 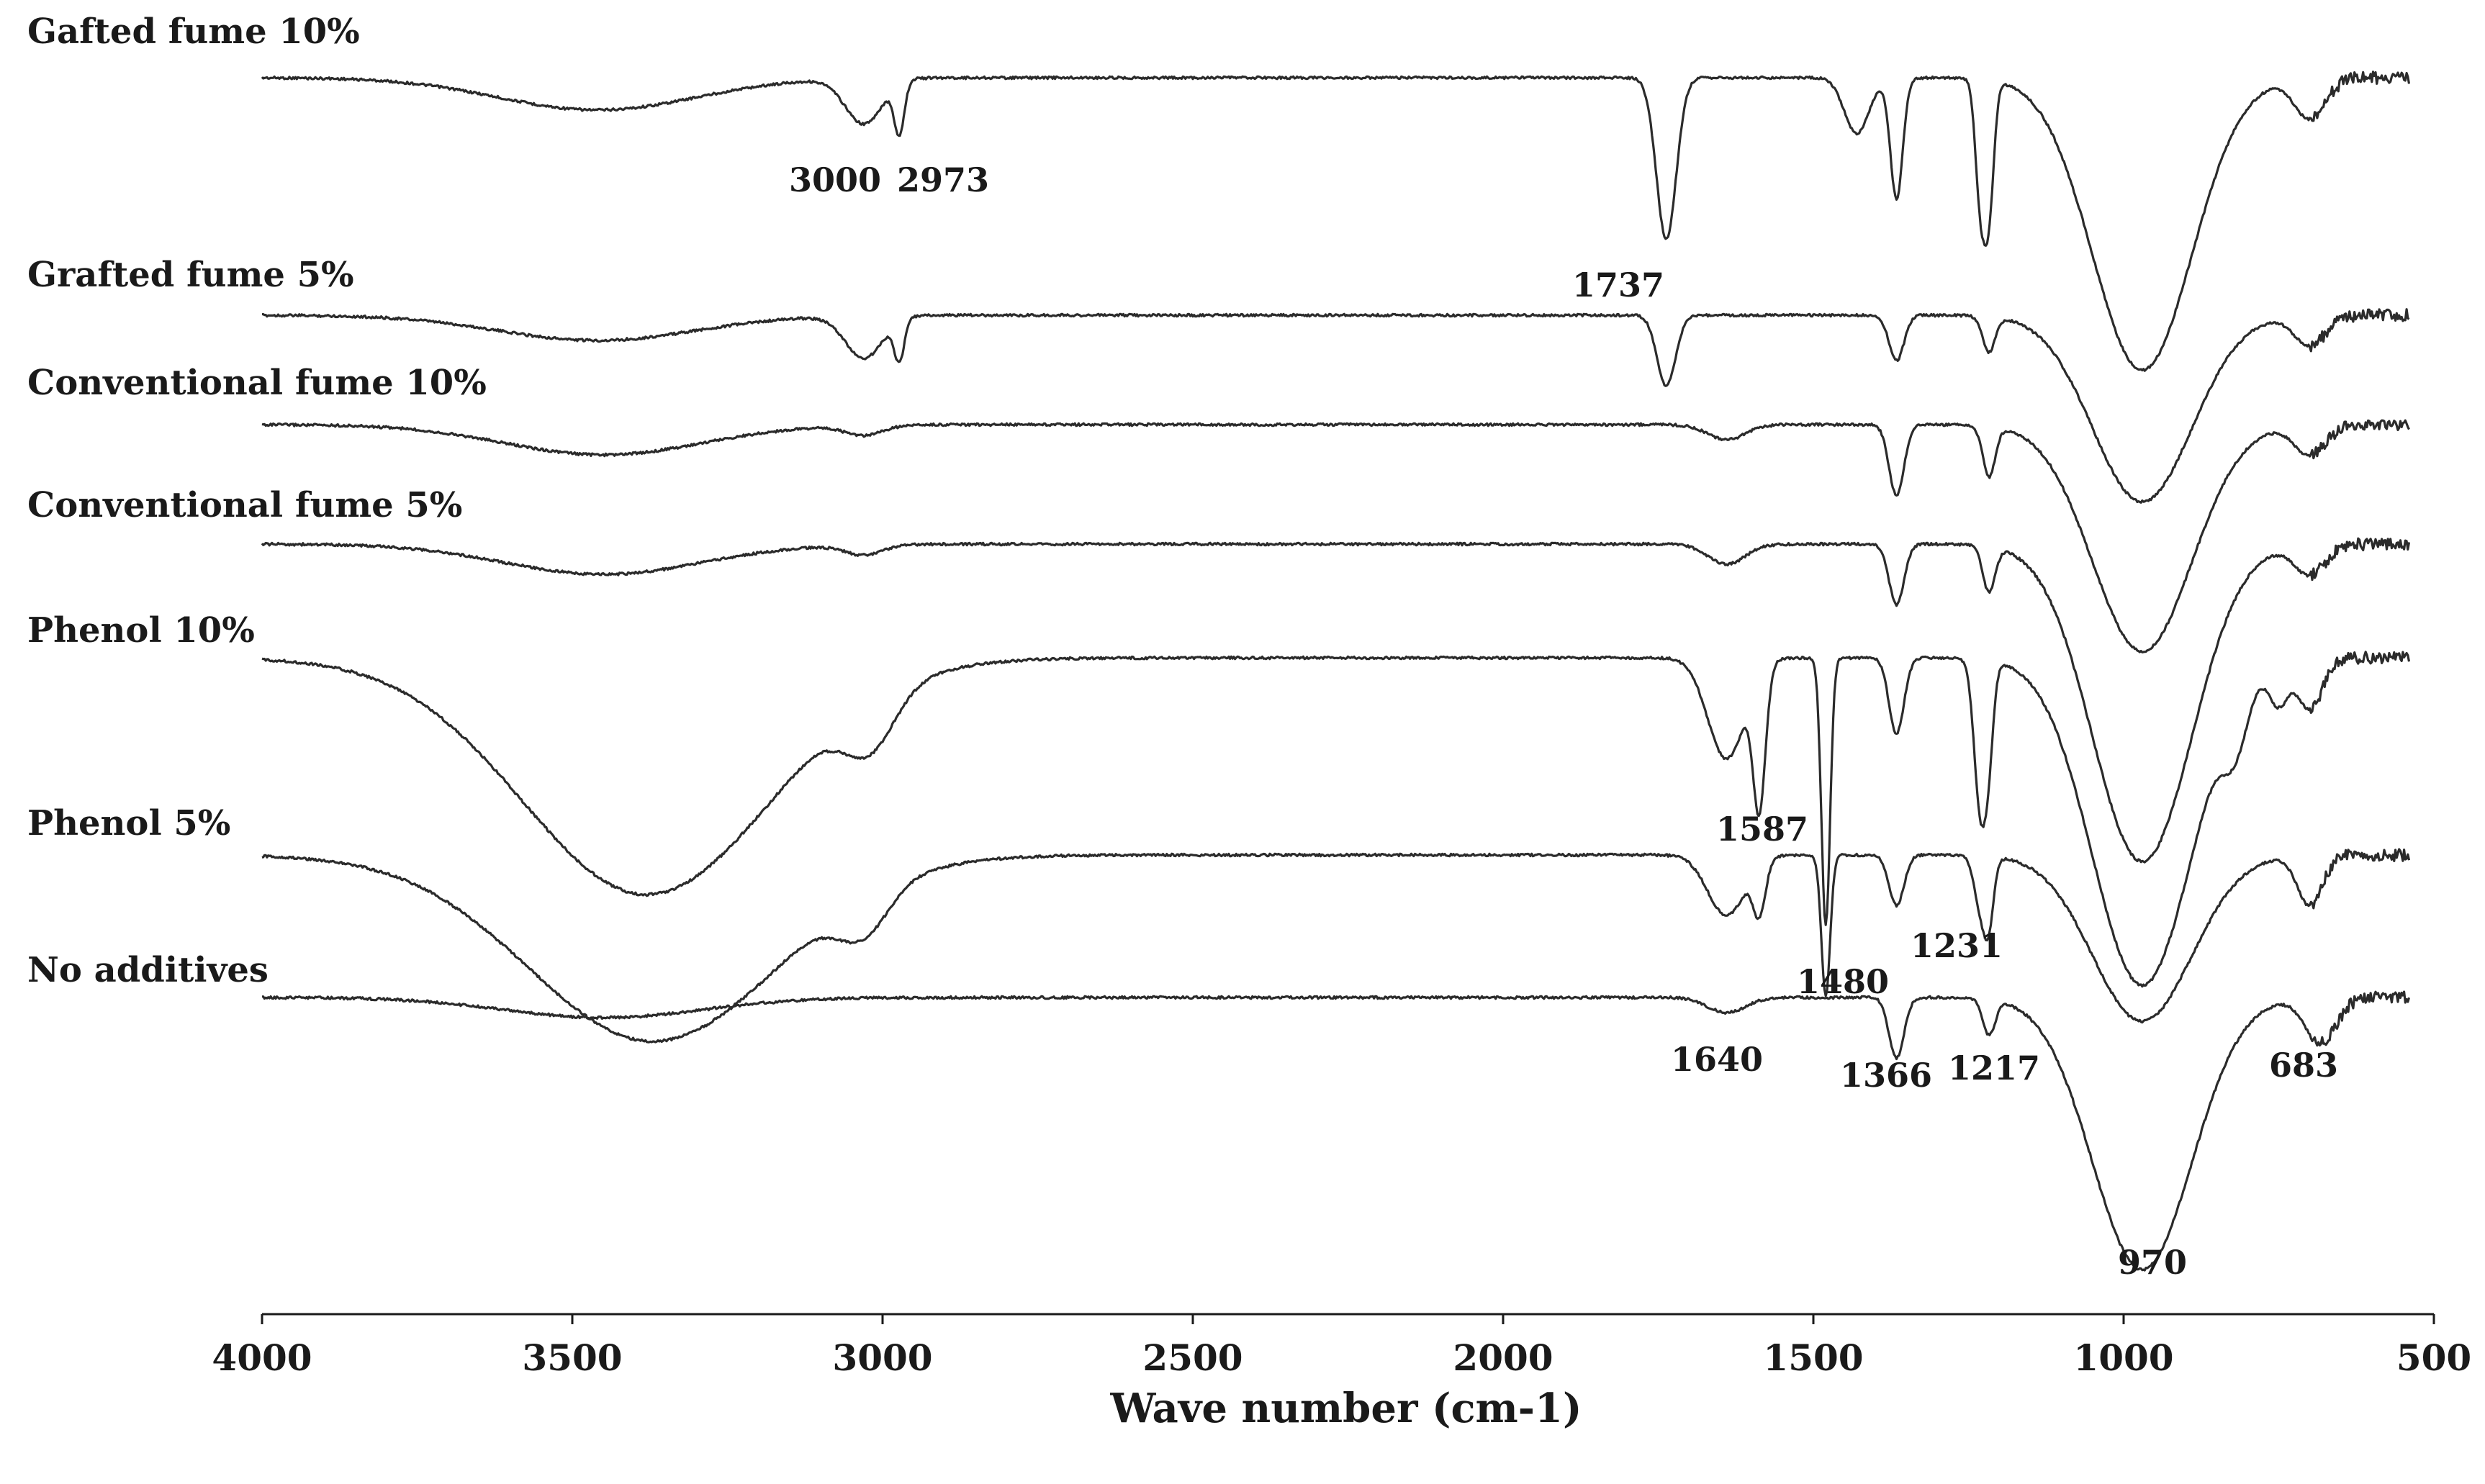 I want to click on x-tick-label-3000: 3000, so click(x=882, y=1357).